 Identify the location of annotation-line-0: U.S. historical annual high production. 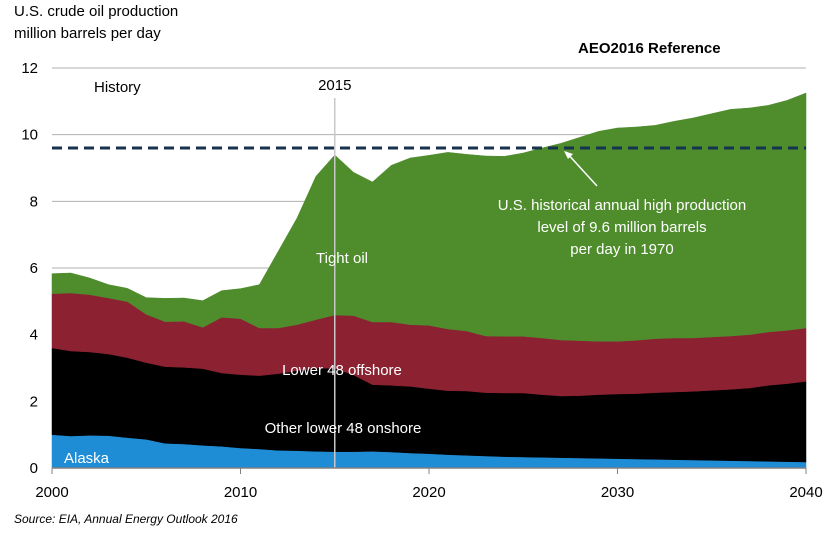
(622, 205).